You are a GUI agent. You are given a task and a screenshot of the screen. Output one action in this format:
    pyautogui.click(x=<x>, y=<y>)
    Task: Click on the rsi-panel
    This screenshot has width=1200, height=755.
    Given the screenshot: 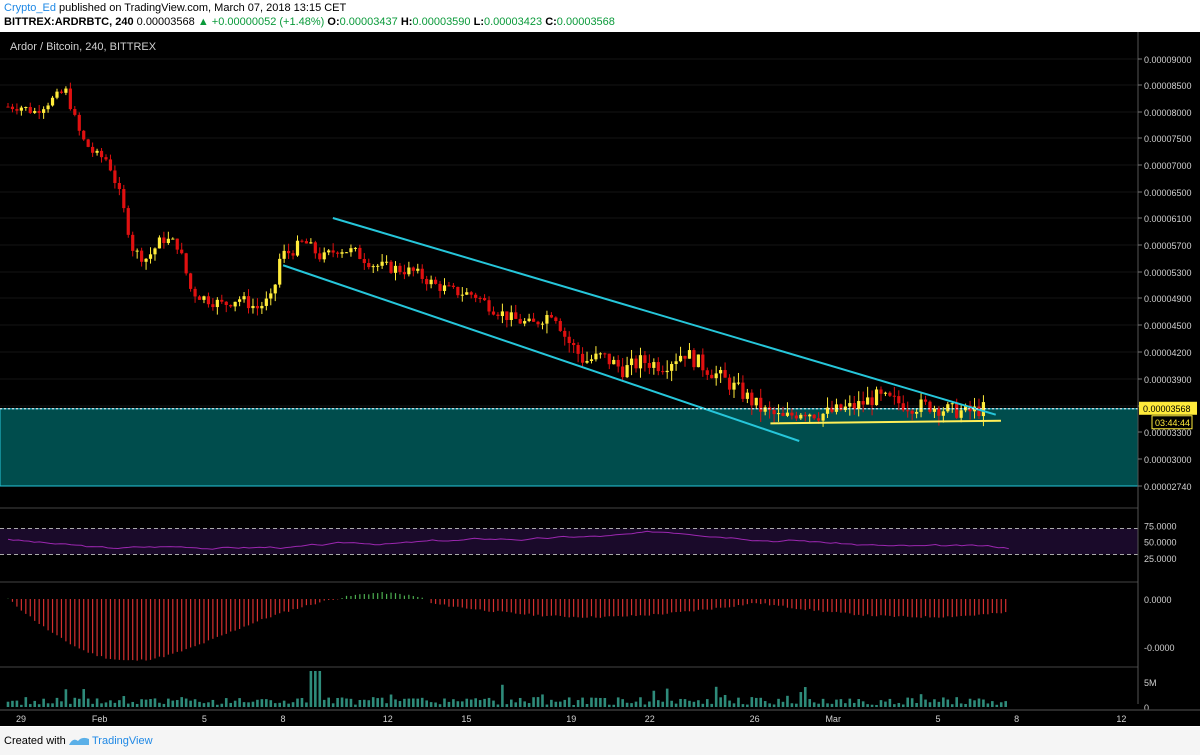 What is the action you would take?
    pyautogui.click(x=569, y=541)
    